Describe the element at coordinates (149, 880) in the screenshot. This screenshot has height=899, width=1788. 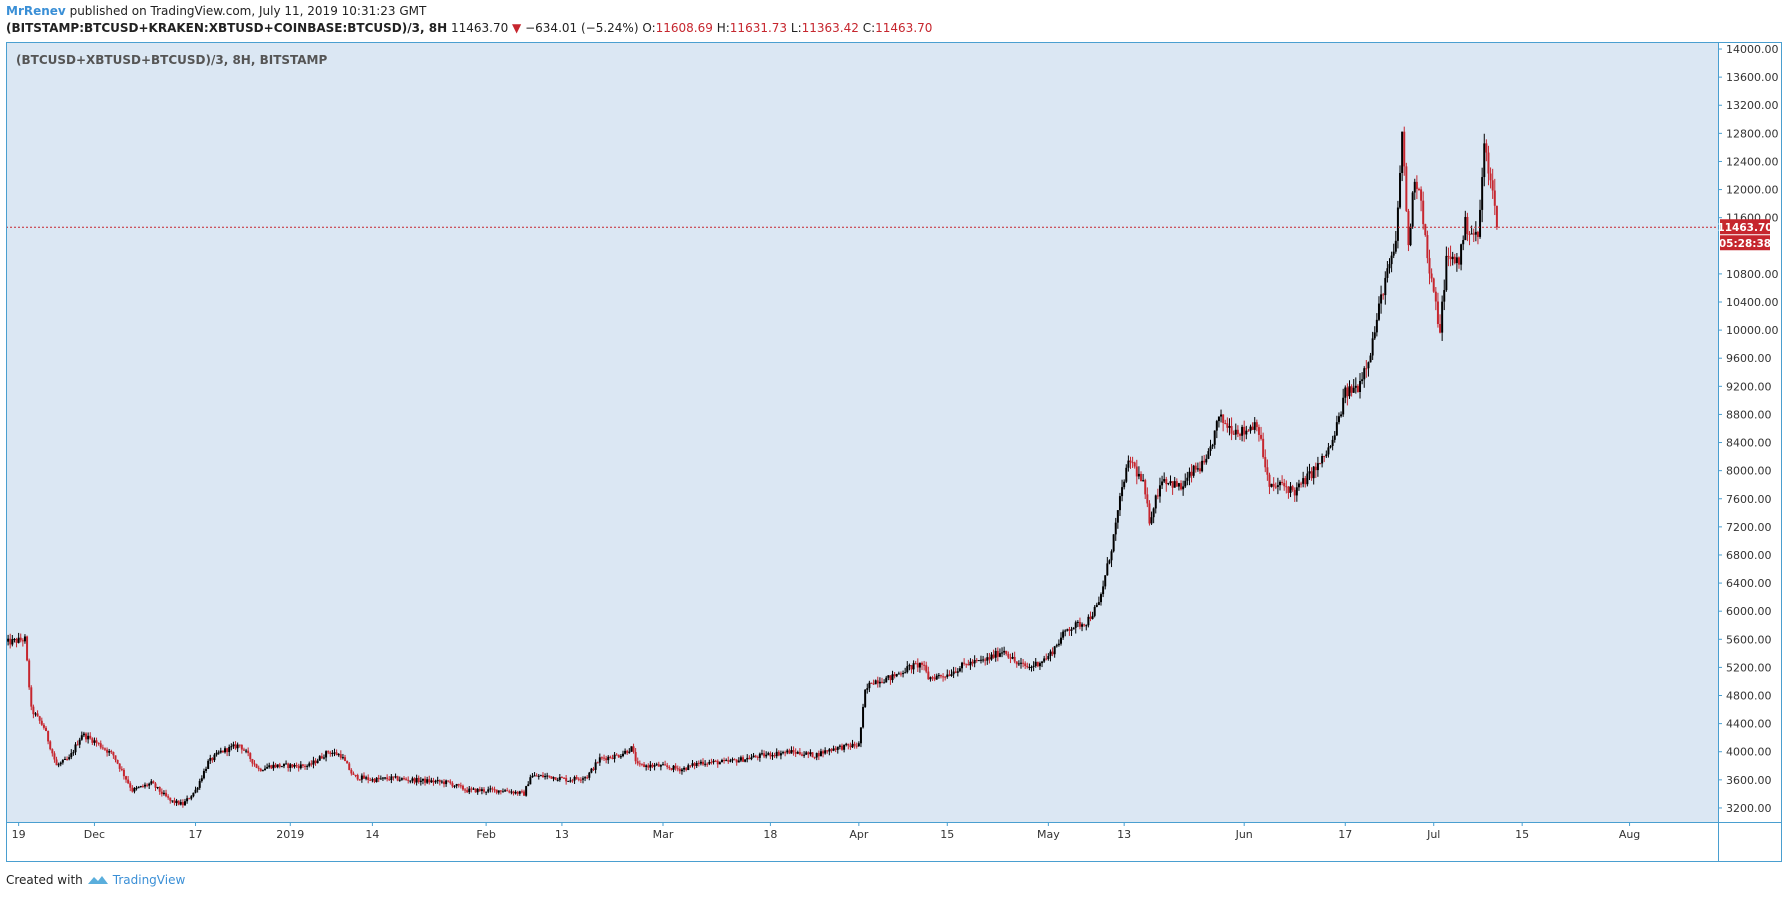
I see `tradingview-link: TradingView` at that location.